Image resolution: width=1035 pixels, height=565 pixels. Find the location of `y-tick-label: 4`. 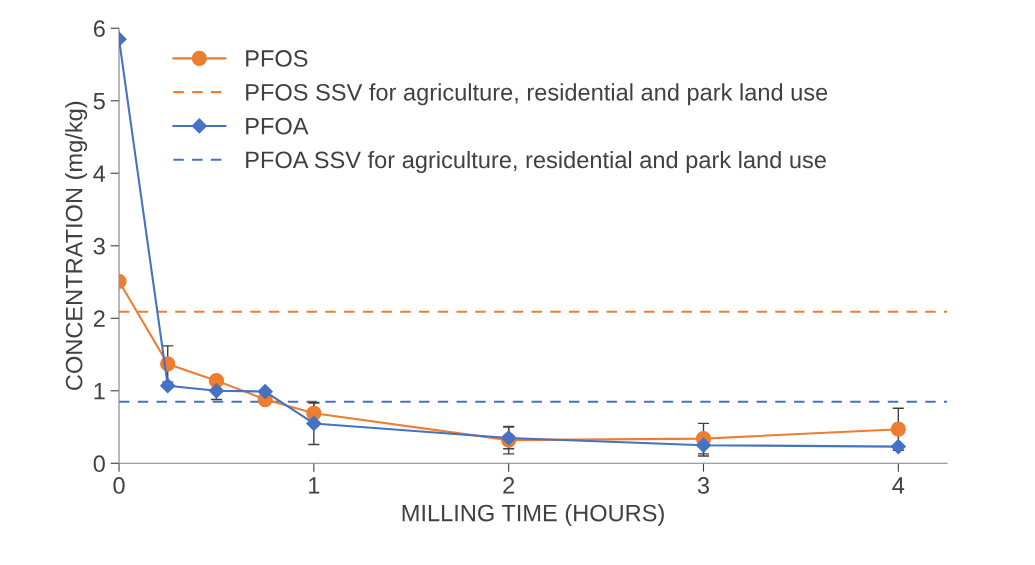

y-tick-label: 4 is located at coordinates (99, 173).